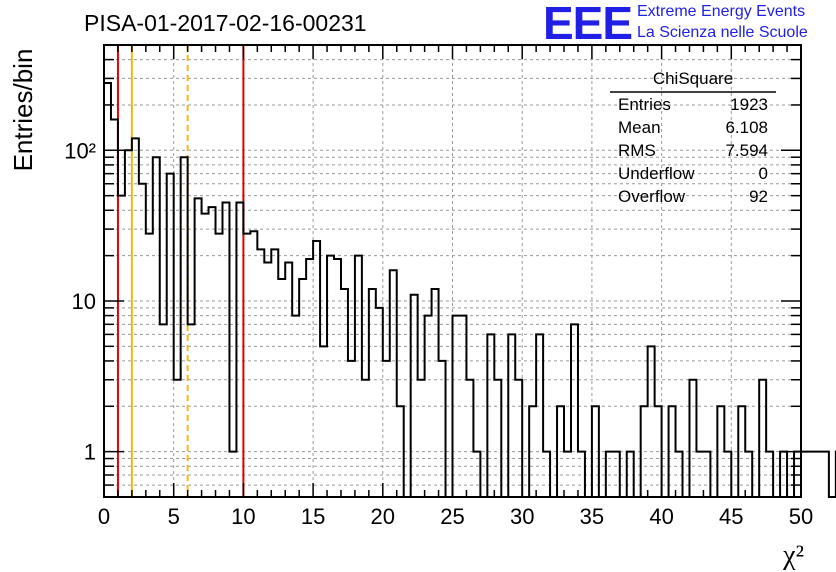 Image resolution: width=836 pixels, height=572 pixels. I want to click on stats-value: 92, so click(758, 196).